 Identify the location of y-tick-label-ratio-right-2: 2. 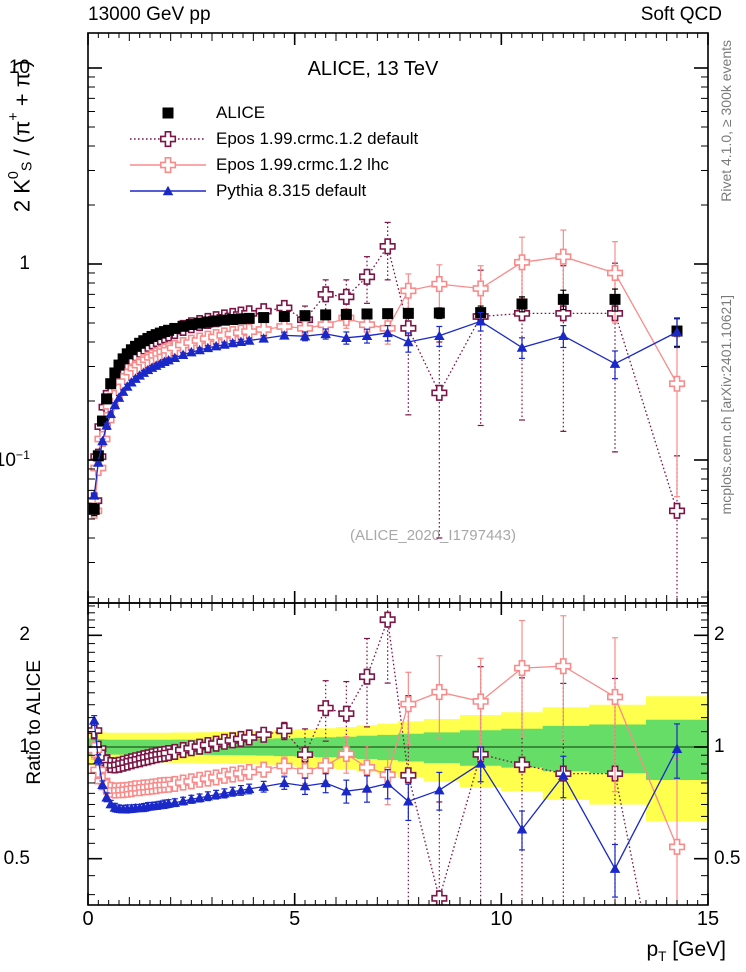
(719, 635).